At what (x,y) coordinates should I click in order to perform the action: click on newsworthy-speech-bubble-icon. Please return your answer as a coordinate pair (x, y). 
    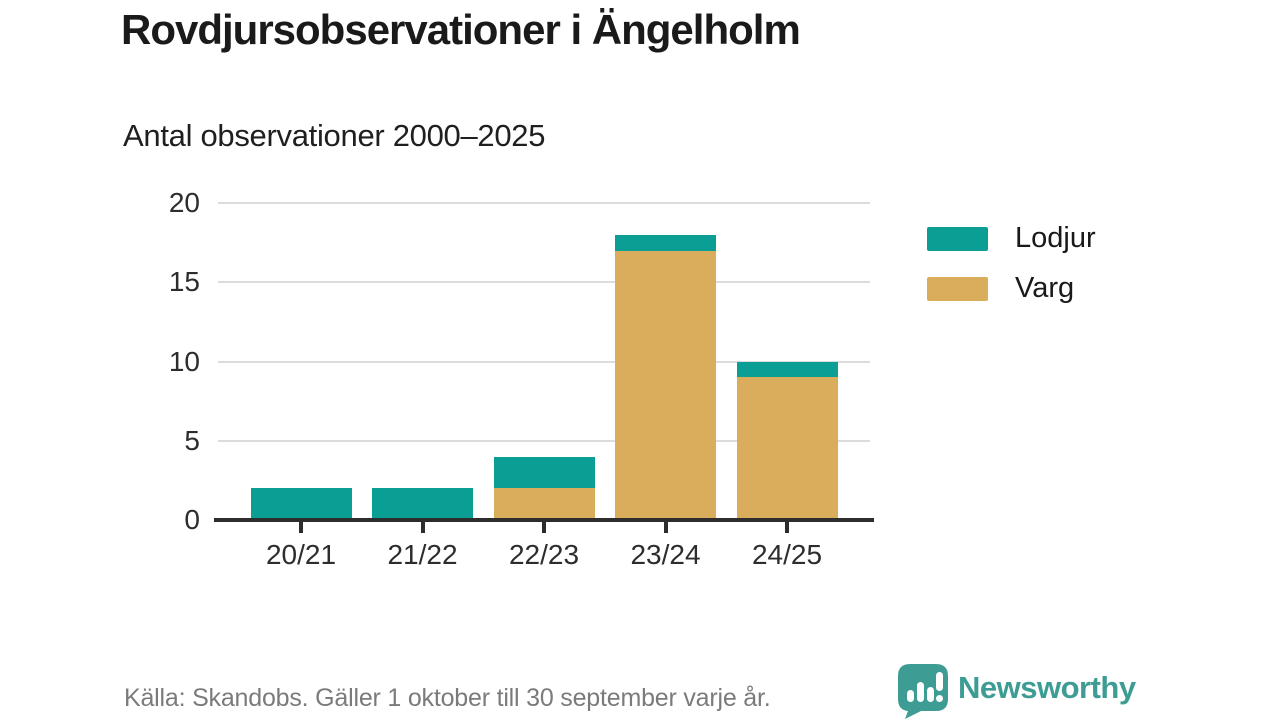
    Looking at the image, I should click on (923, 691).